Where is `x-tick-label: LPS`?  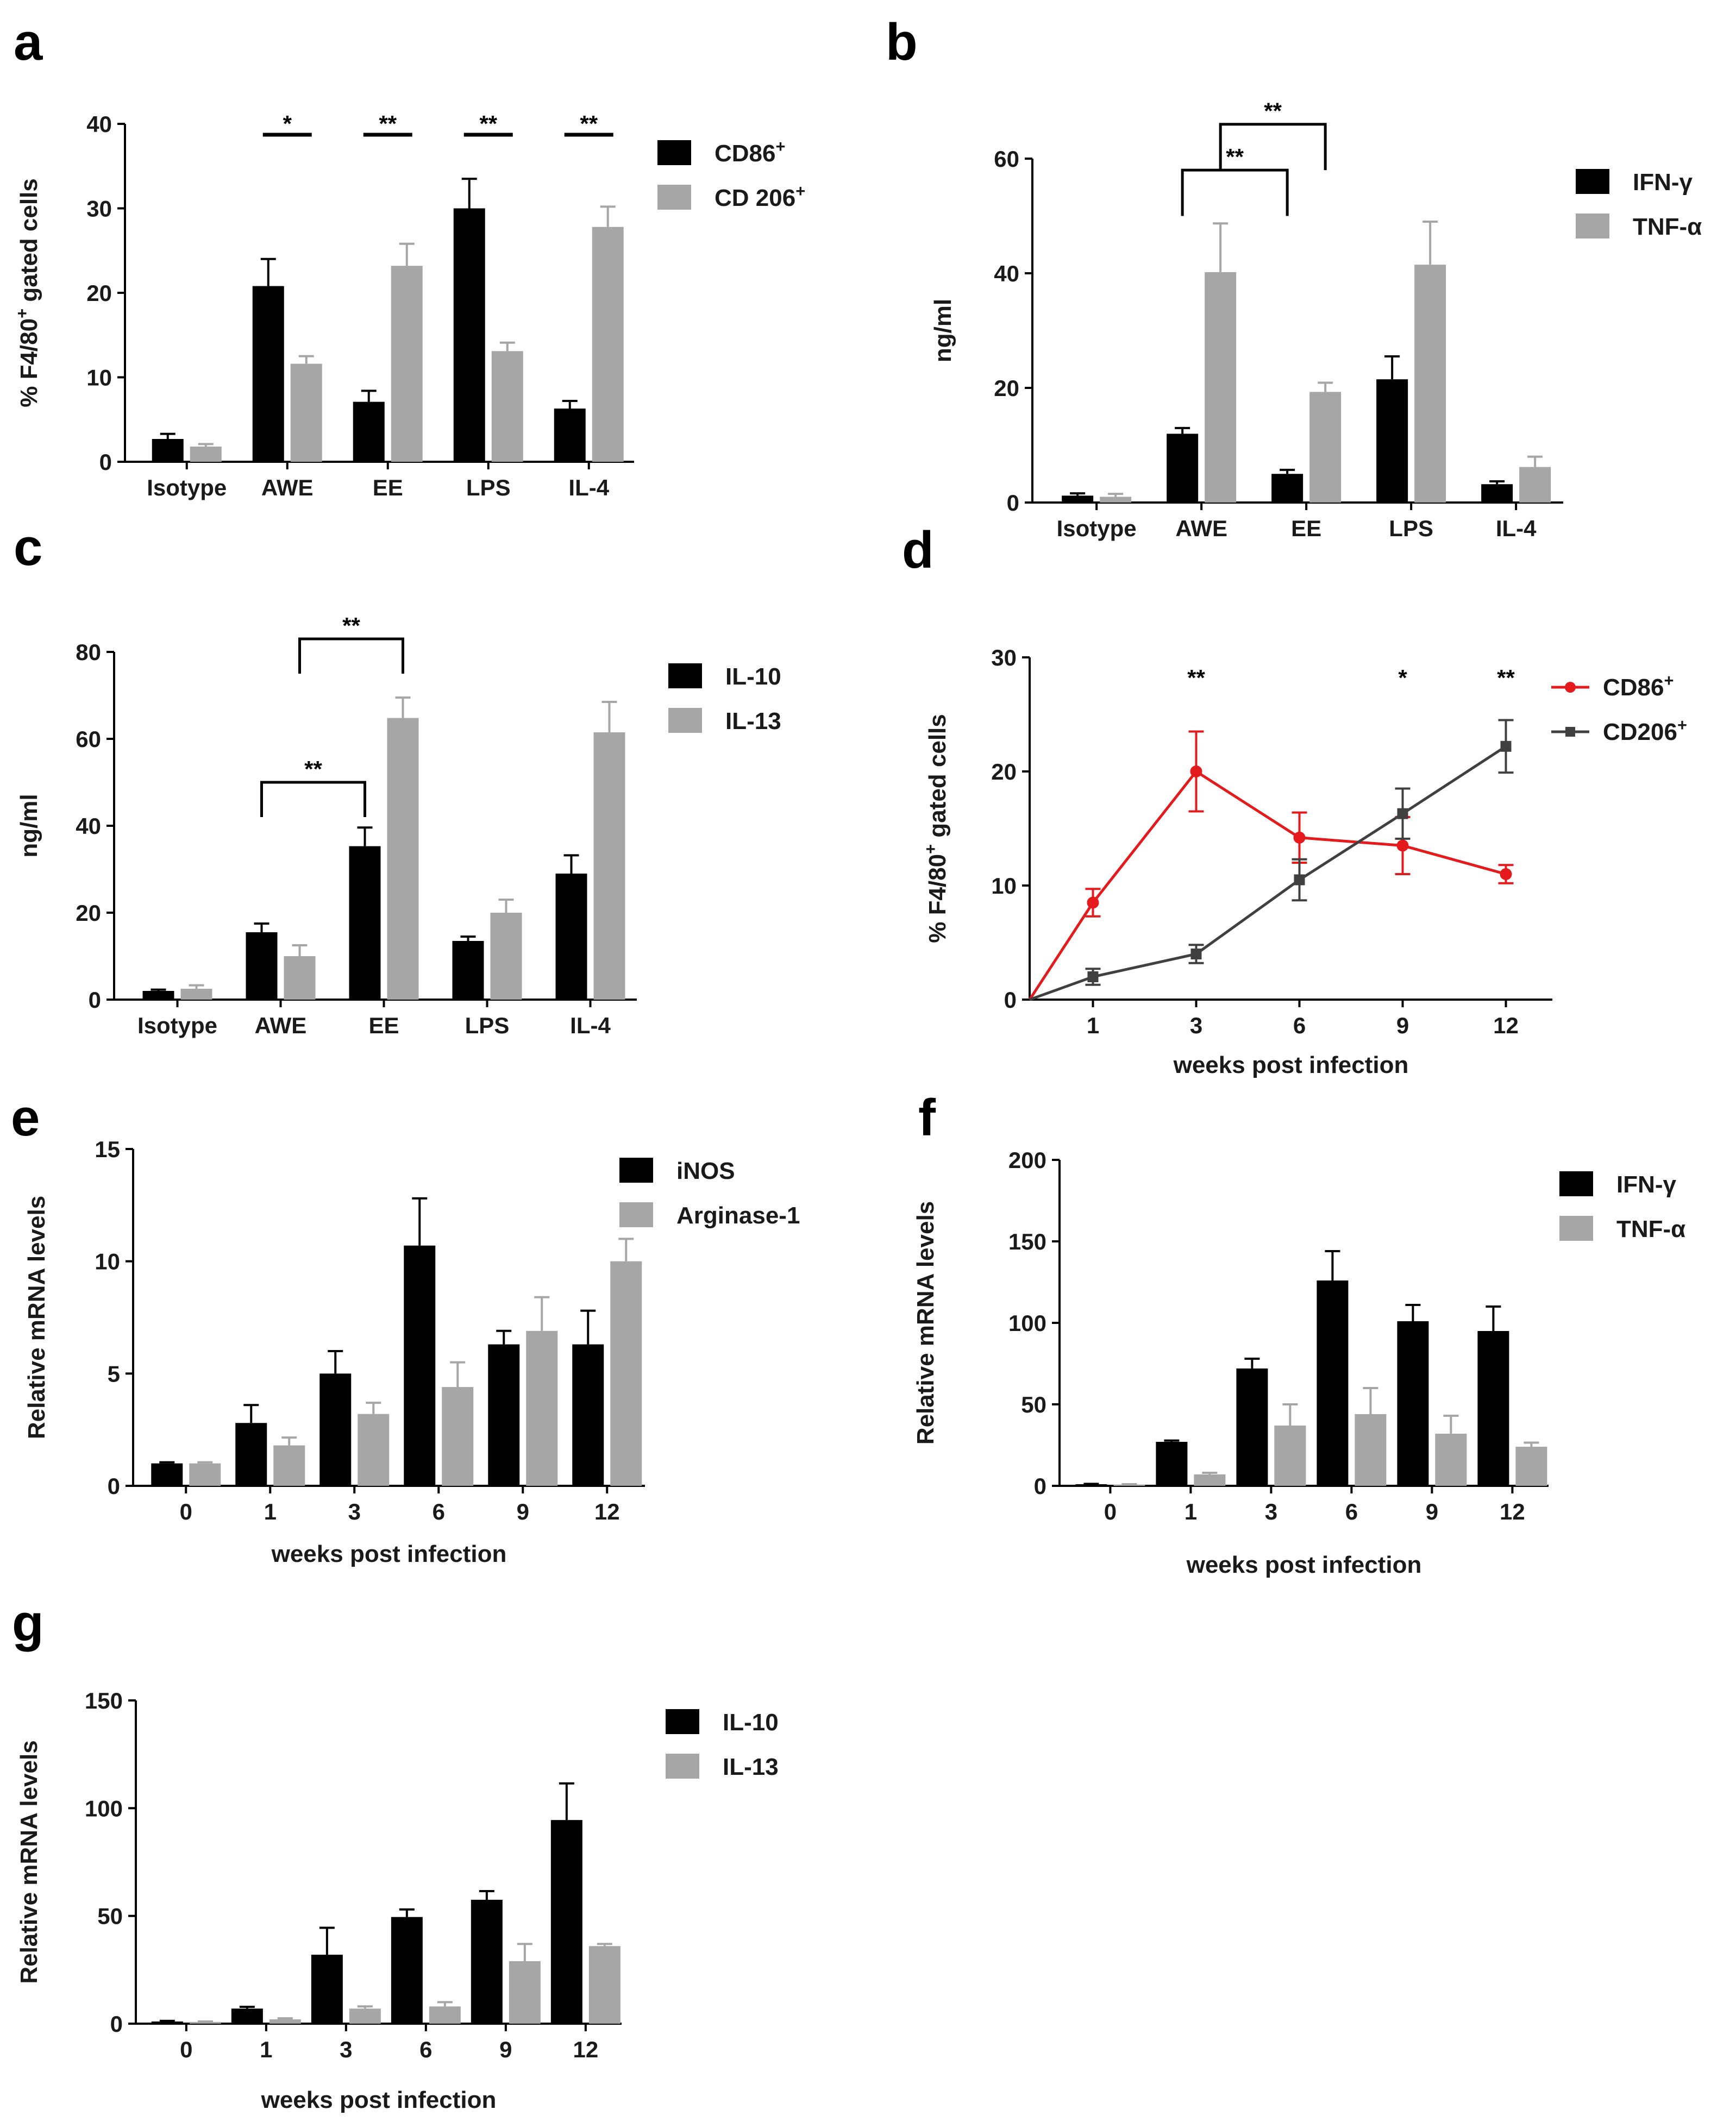
x-tick-label: LPS is located at coordinates (489, 488).